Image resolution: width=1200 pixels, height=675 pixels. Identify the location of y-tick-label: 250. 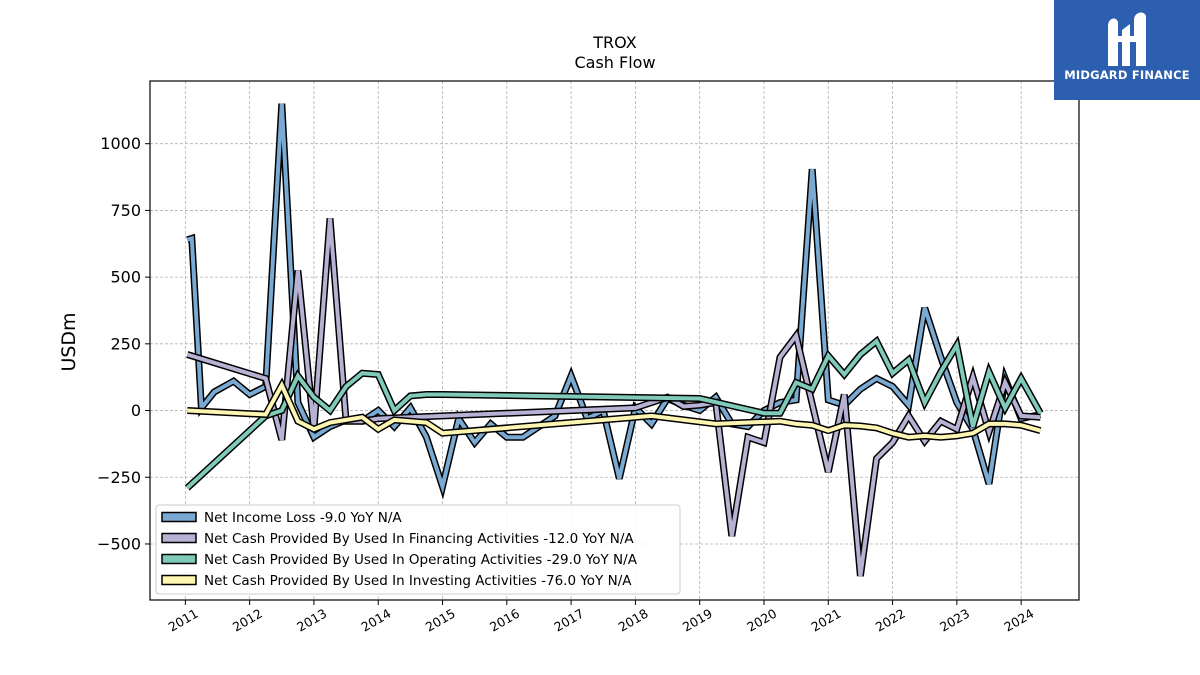
(125, 343).